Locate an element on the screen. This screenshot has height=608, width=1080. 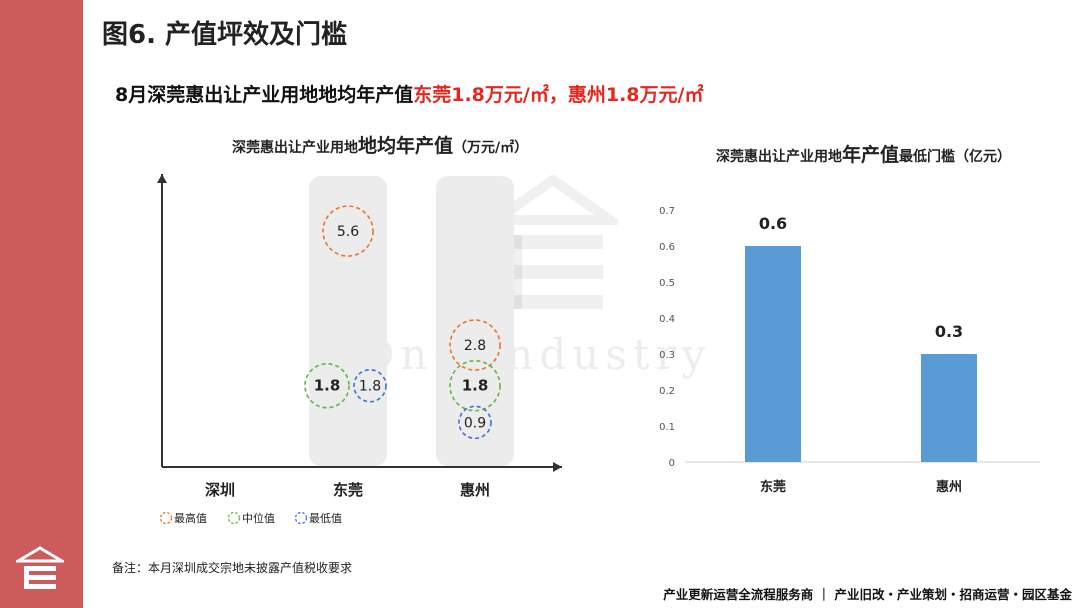
legend-label-median: 中位值 is located at coordinates (258, 518).